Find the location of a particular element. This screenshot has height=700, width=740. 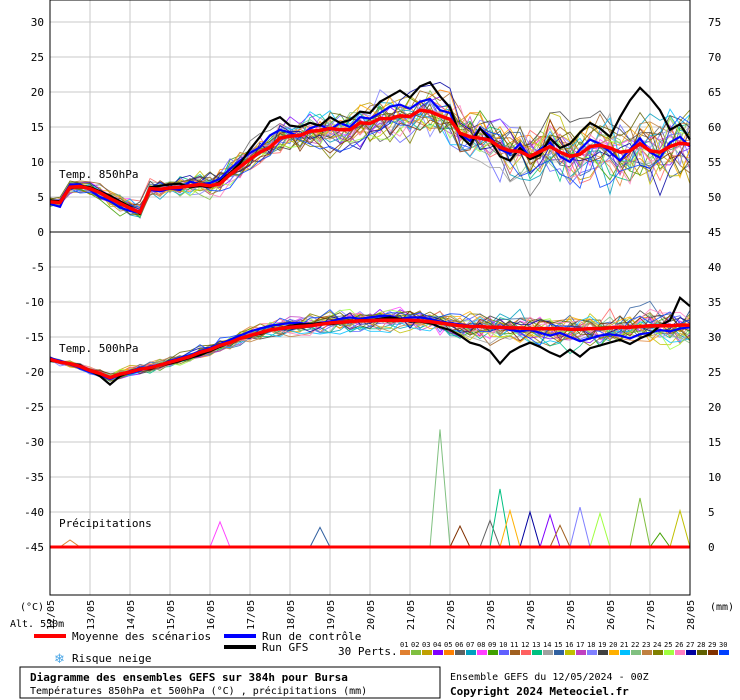

x-tick-label: 16/05 is located at coordinates (211, 615).